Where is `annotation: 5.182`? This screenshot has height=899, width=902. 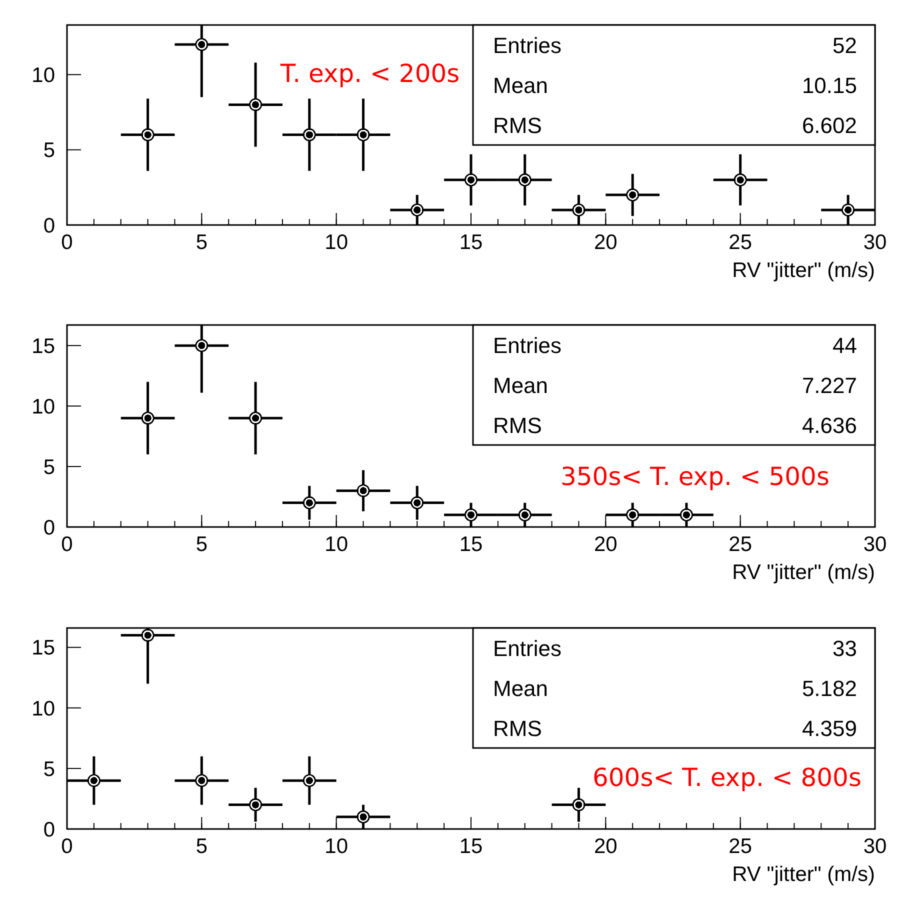
annotation: 5.182 is located at coordinates (829, 688).